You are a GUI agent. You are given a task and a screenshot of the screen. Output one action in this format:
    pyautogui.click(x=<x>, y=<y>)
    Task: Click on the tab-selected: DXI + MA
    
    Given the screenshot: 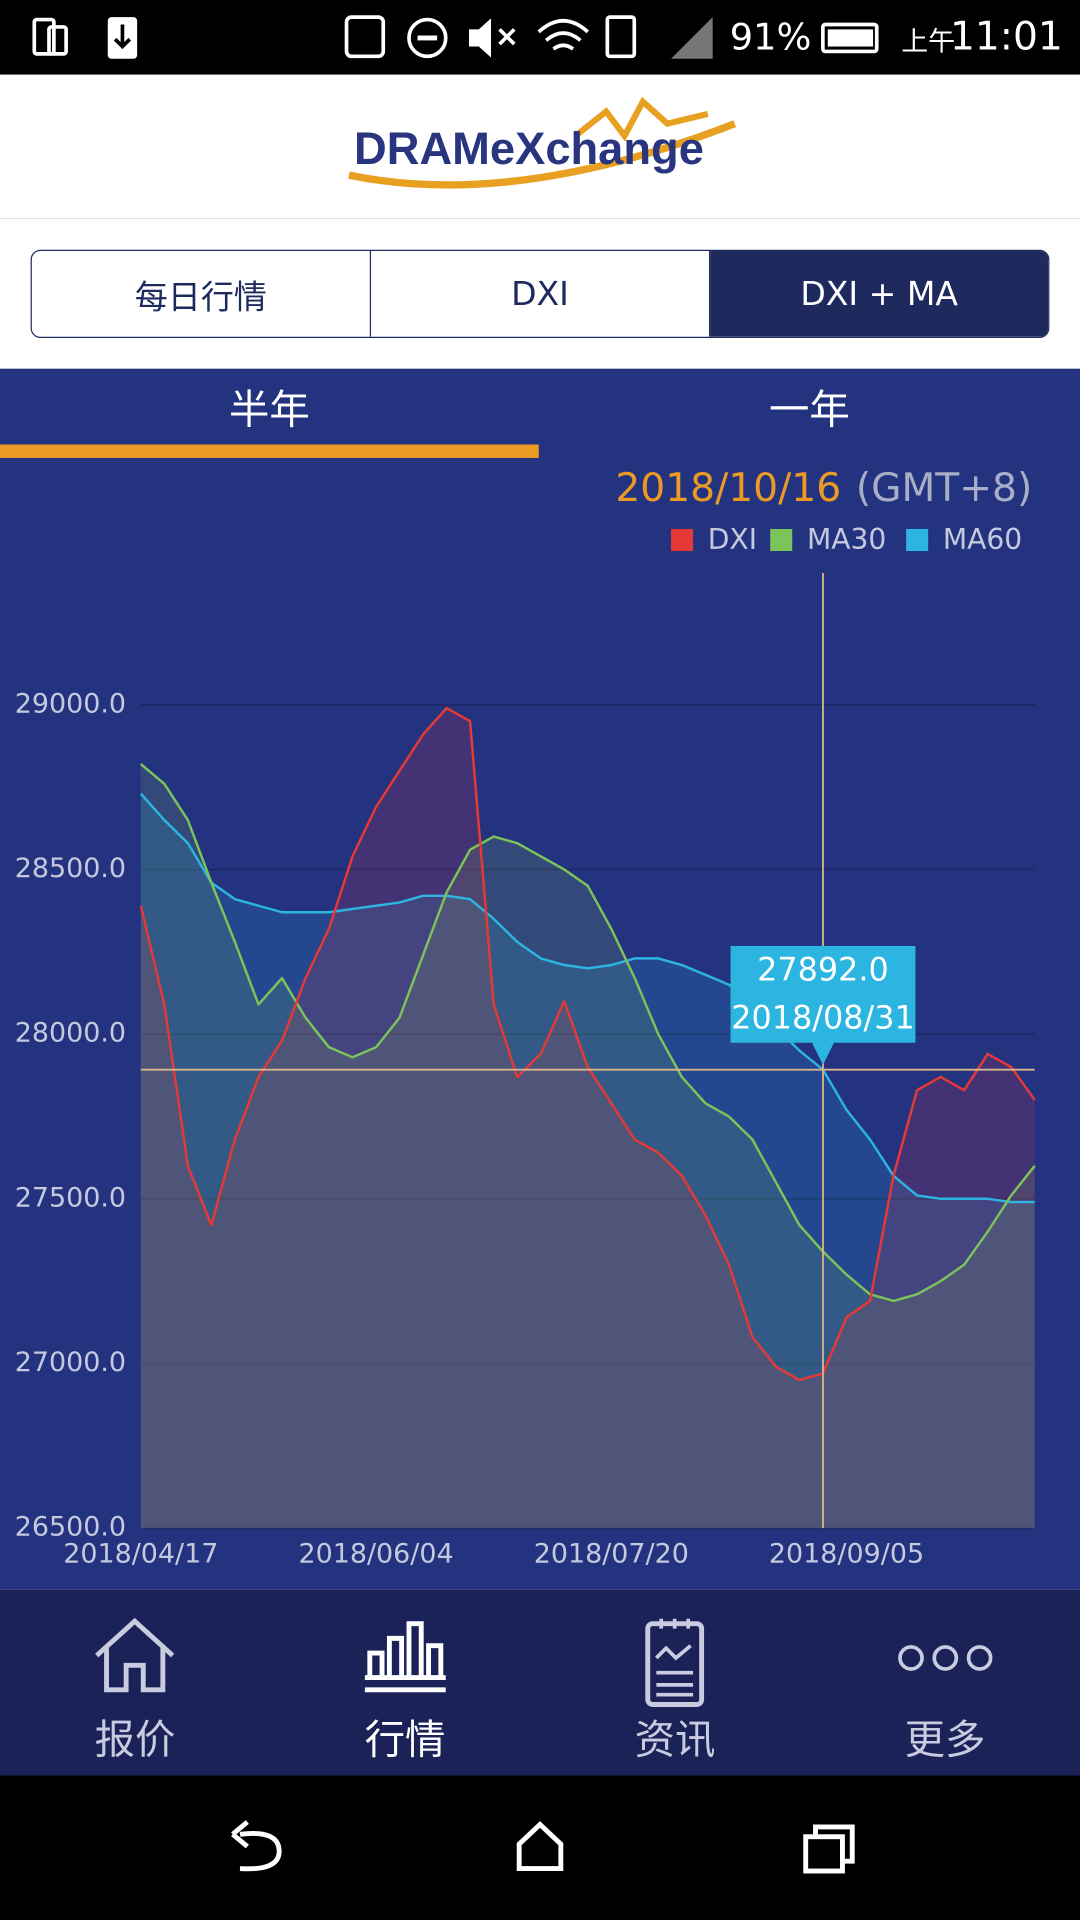 What is the action you would take?
    pyautogui.click(x=879, y=294)
    